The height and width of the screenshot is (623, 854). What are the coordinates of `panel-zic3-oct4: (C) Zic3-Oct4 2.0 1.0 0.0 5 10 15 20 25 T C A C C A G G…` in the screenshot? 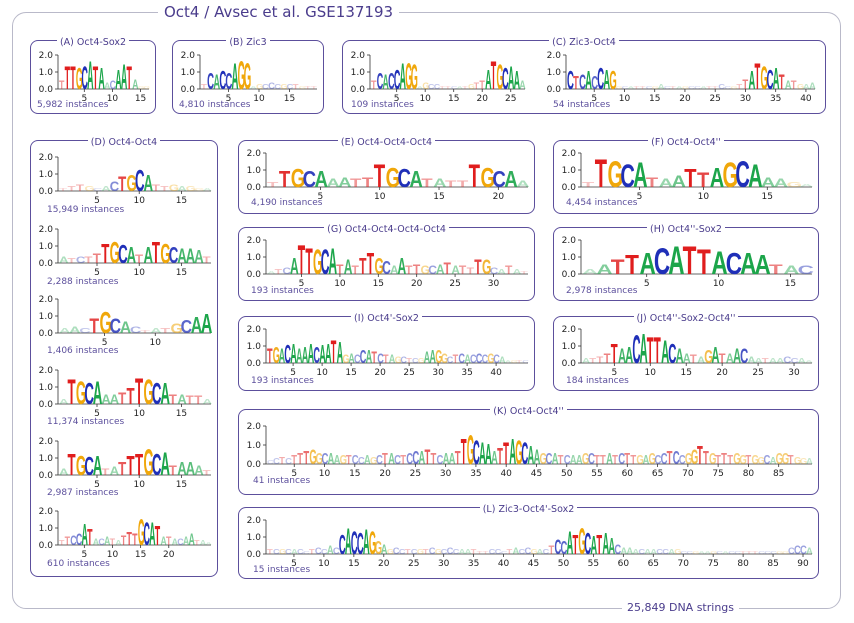 It's located at (584, 75).